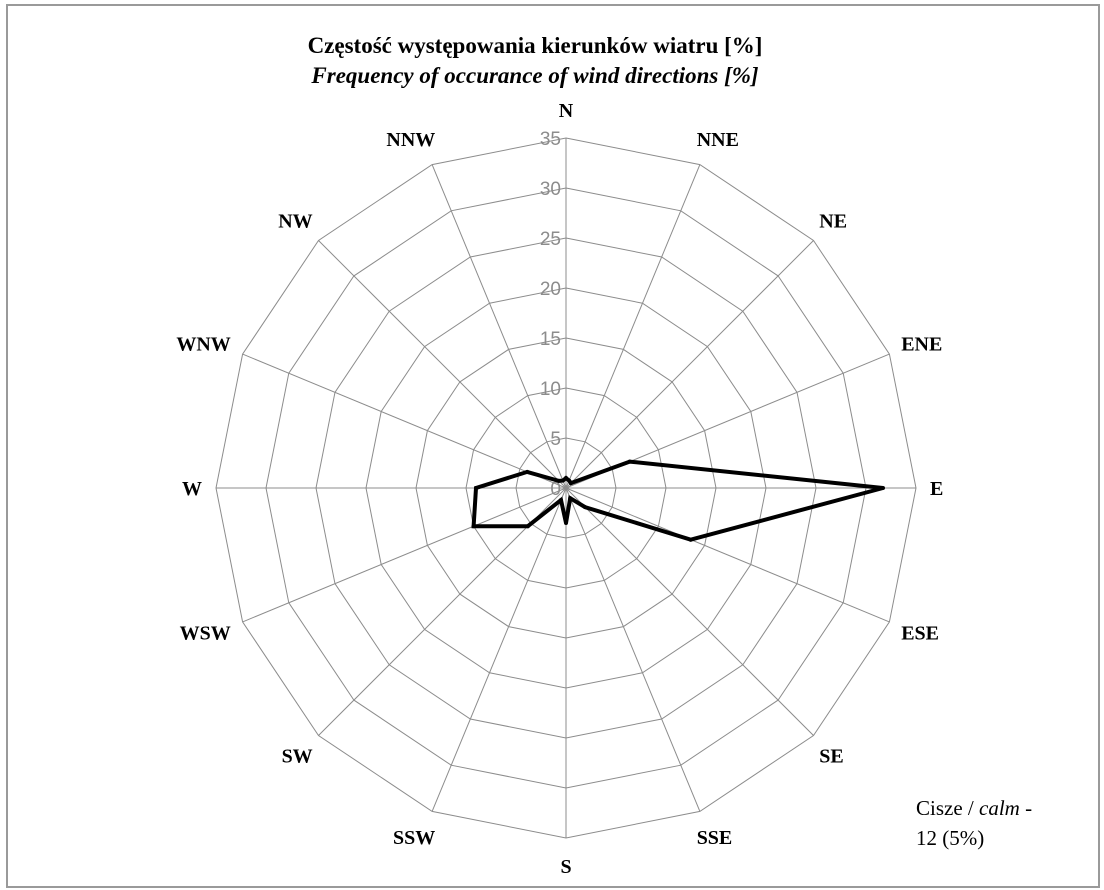 The width and height of the screenshot is (1104, 890). I want to click on r-tick-label: 15, so click(550, 339).